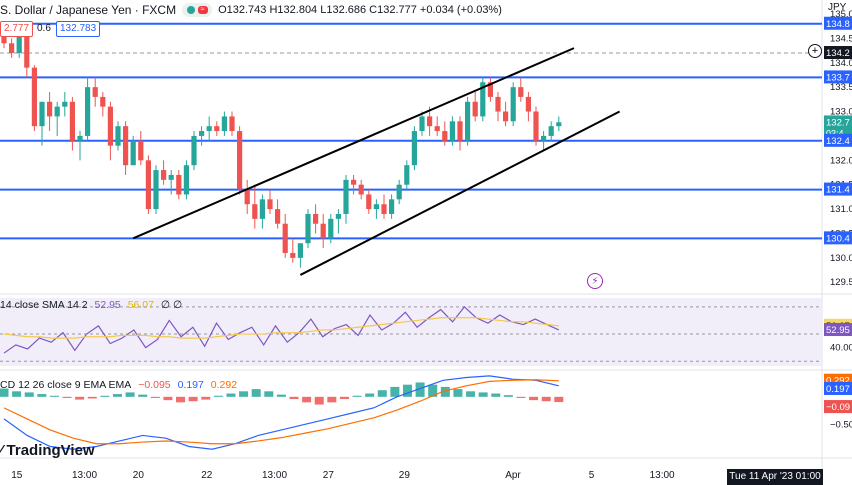 The image size is (852, 485). Describe the element at coordinates (513, 475) in the screenshot. I see `x-tick-label: Apr` at that location.